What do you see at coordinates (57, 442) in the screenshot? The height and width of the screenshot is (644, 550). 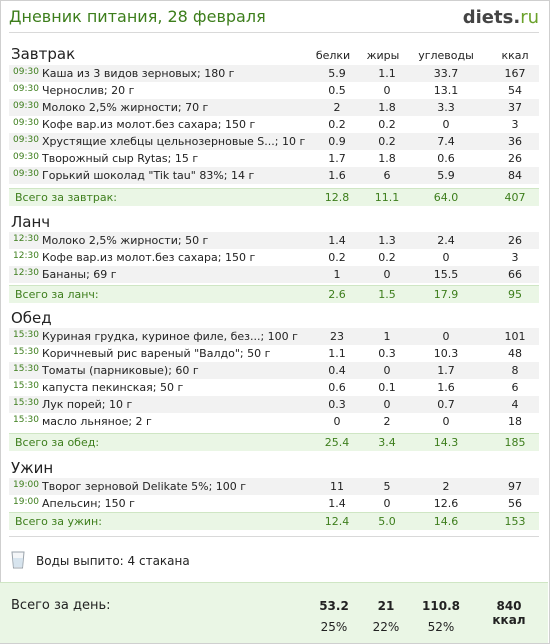 I see `total-label: Всего за обед:` at bounding box center [57, 442].